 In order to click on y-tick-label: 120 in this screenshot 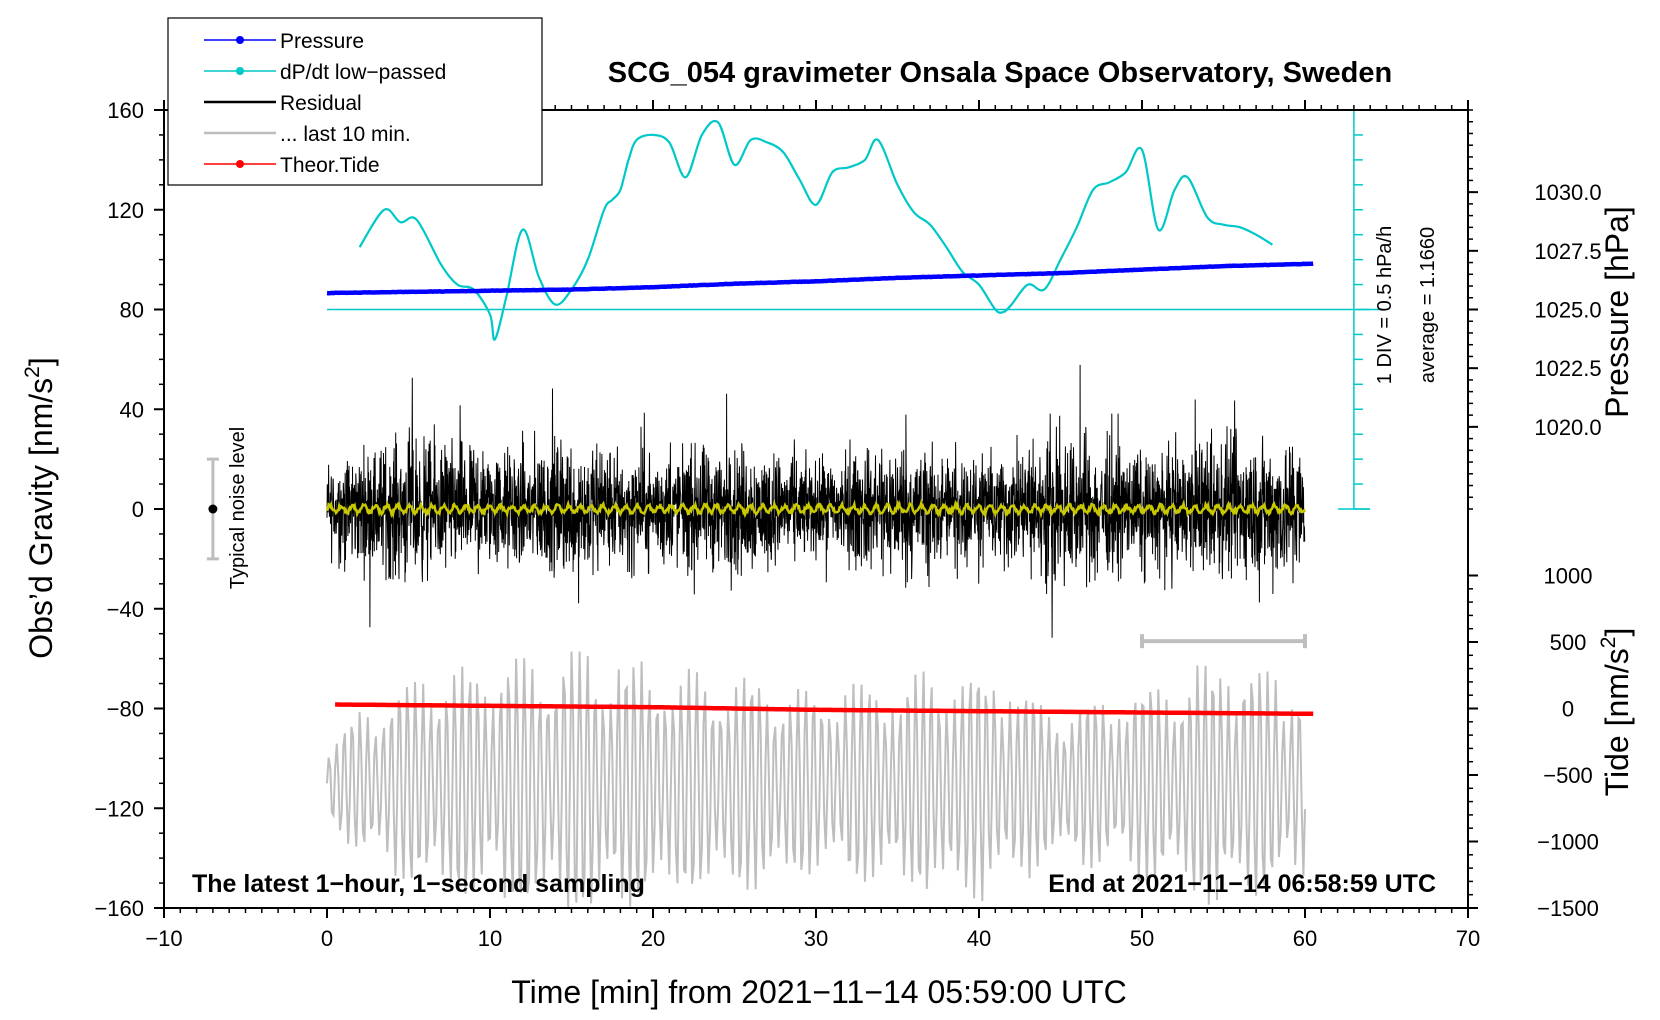, I will do `click(125, 210)`.